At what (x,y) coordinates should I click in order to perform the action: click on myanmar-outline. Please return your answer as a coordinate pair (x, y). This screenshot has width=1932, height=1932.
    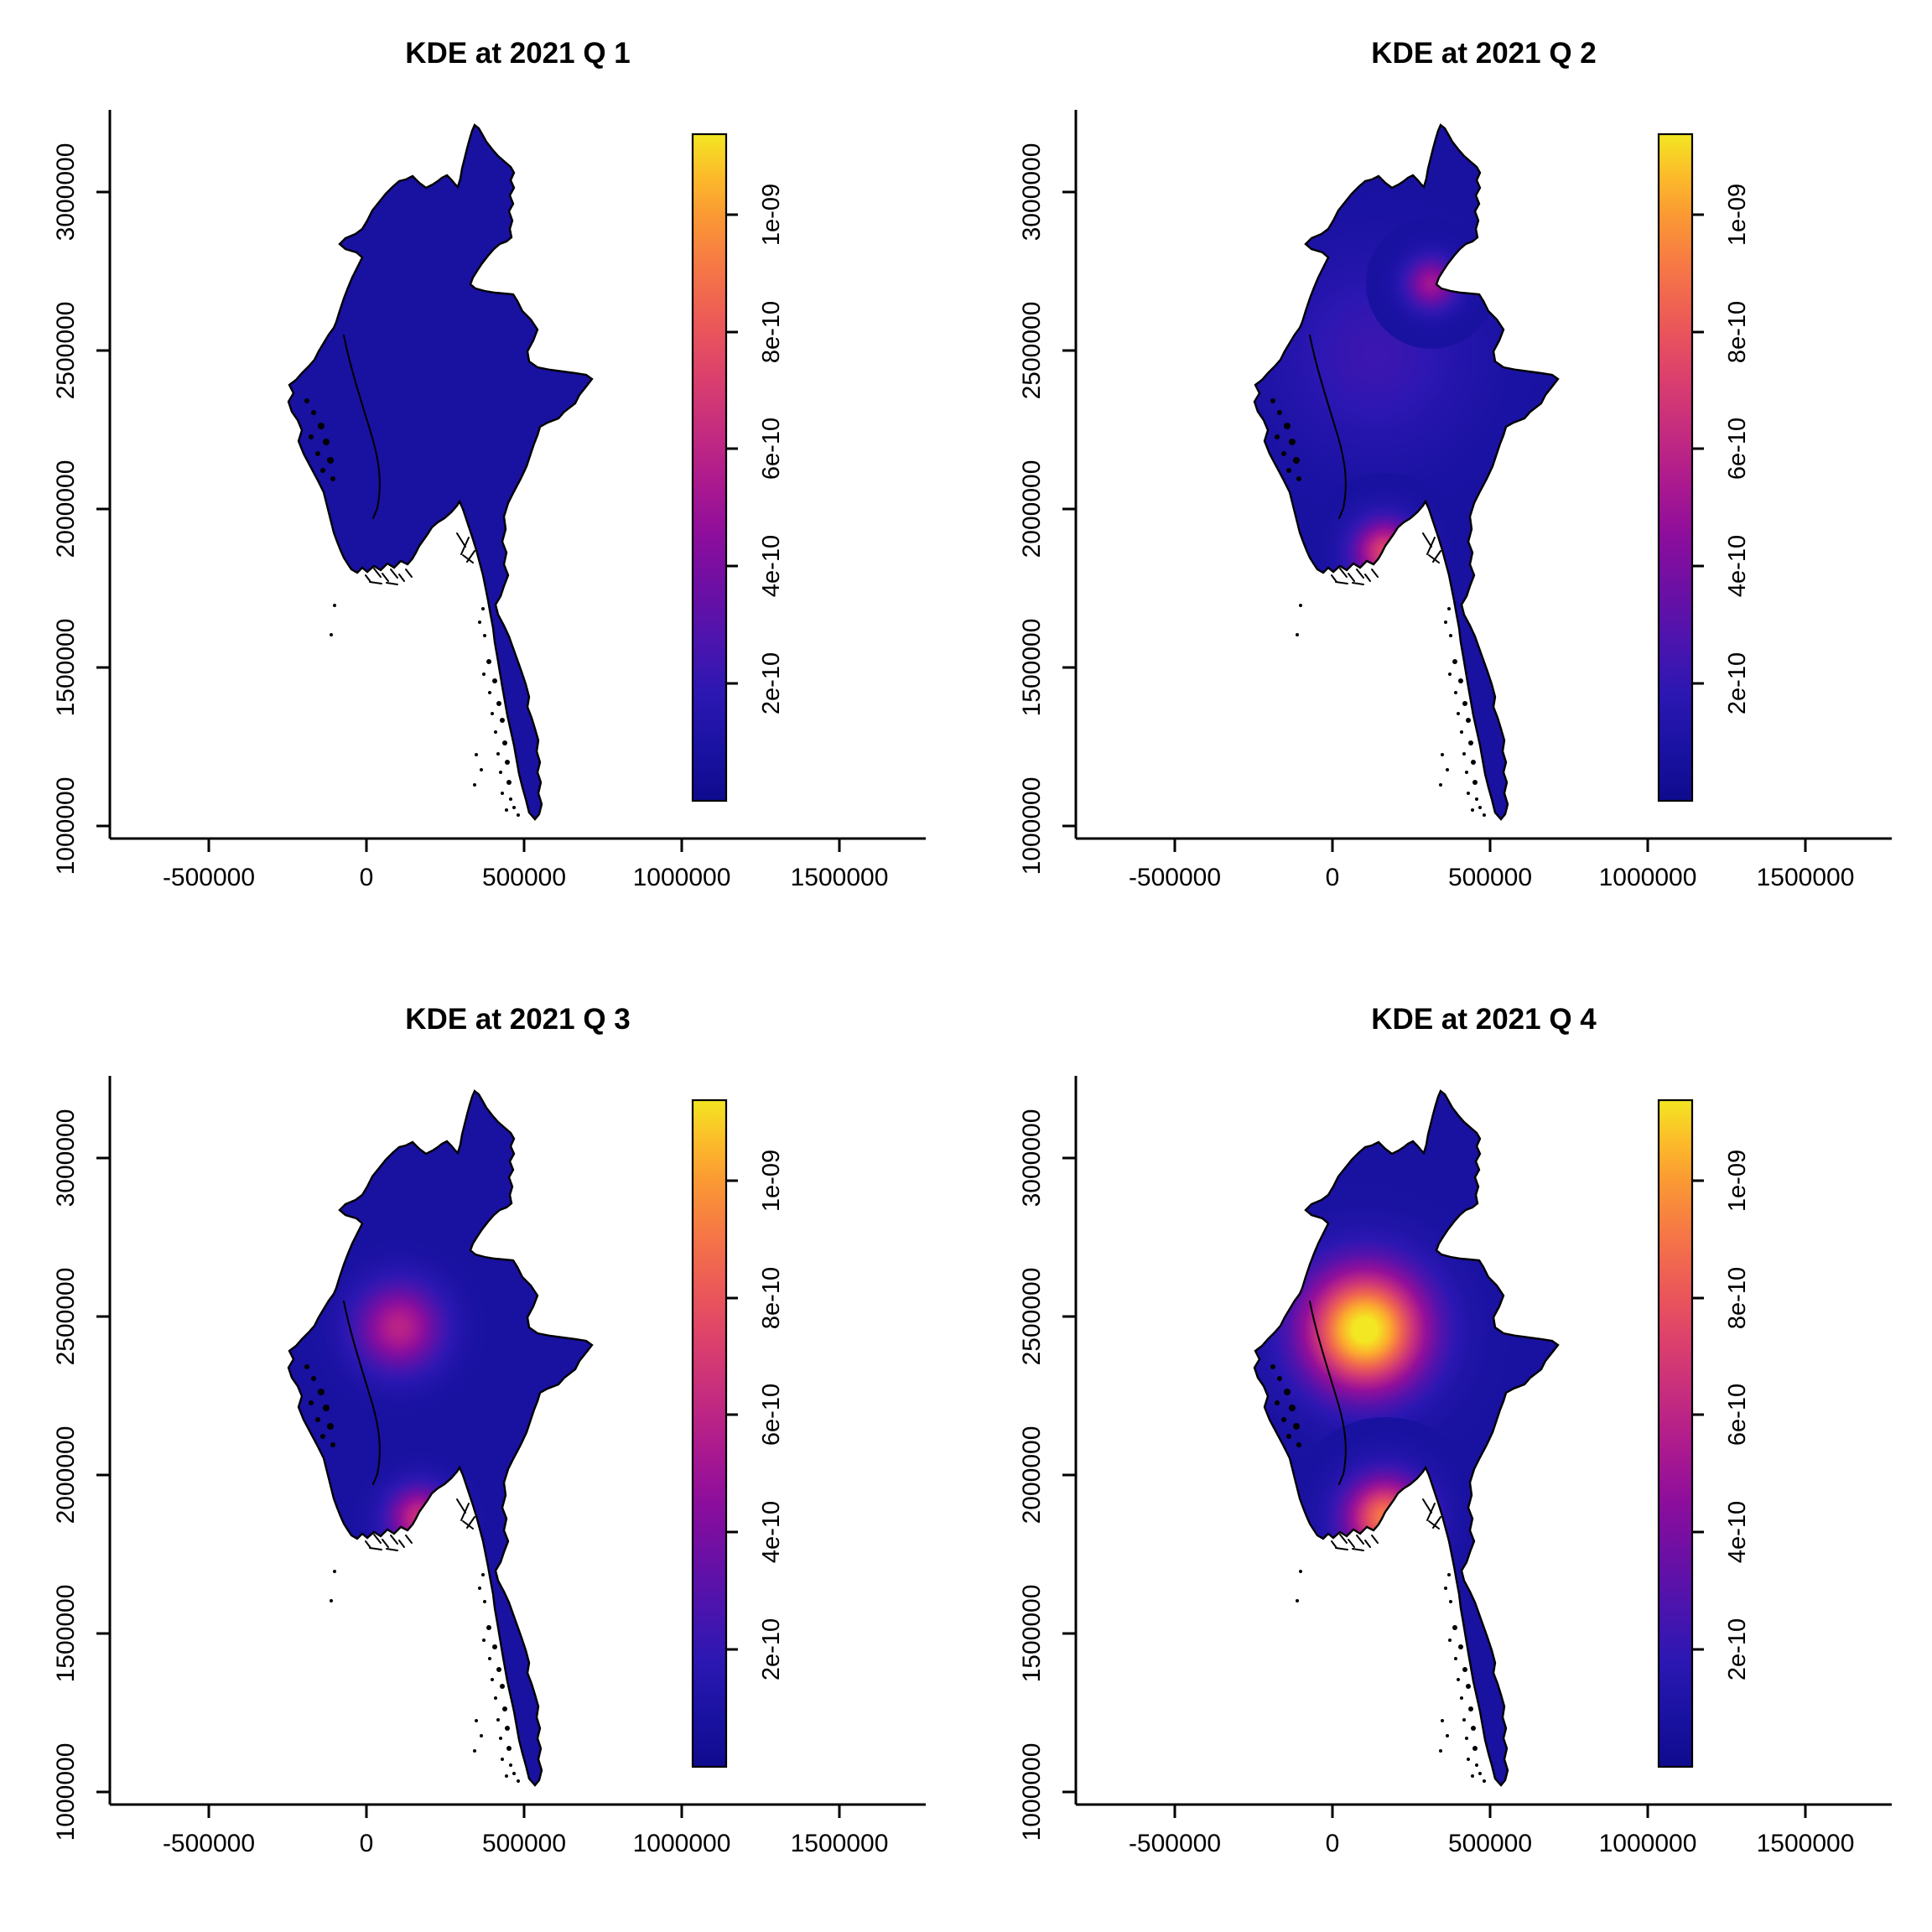
    Looking at the image, I should click on (1406, 472).